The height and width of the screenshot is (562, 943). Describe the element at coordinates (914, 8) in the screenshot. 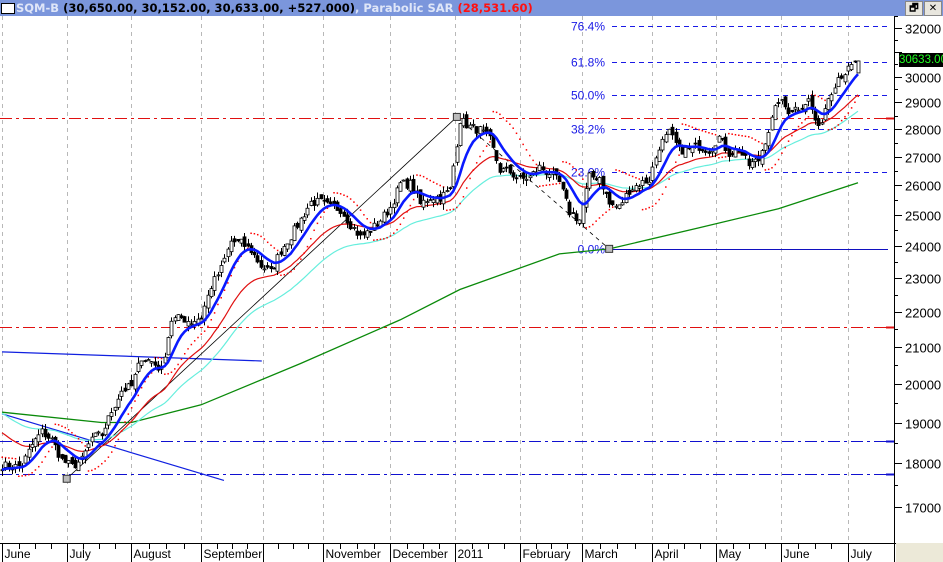

I see `restore-button: 🗗` at that location.